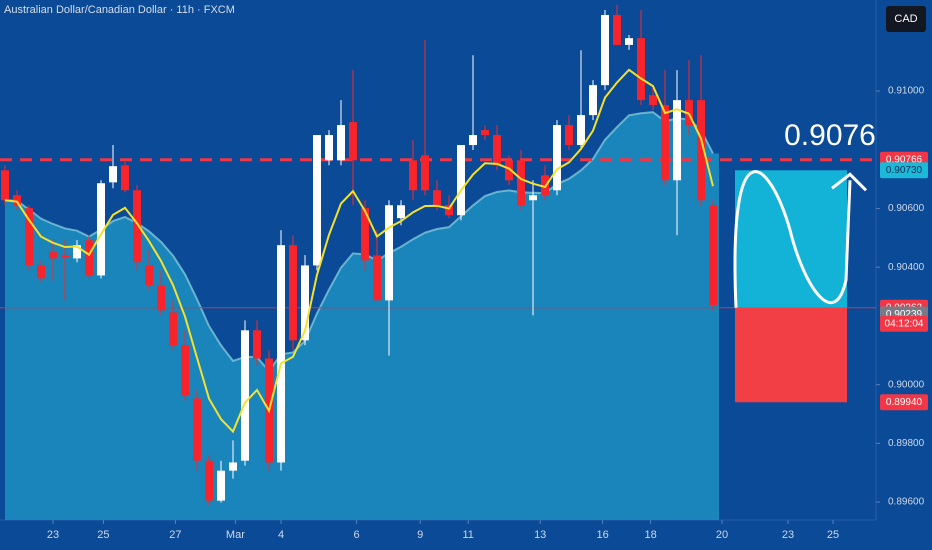 The height and width of the screenshot is (550, 932). Describe the element at coordinates (792, 239) in the screenshot. I see `projection-curve` at that location.